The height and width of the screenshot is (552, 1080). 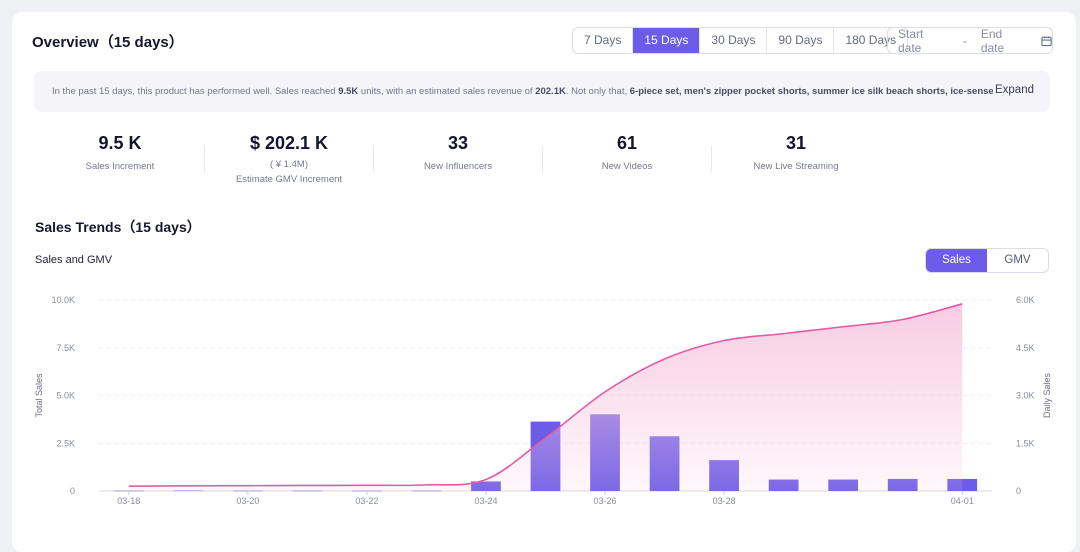 I want to click on y-tick-left: 5.0K, so click(x=65, y=396).